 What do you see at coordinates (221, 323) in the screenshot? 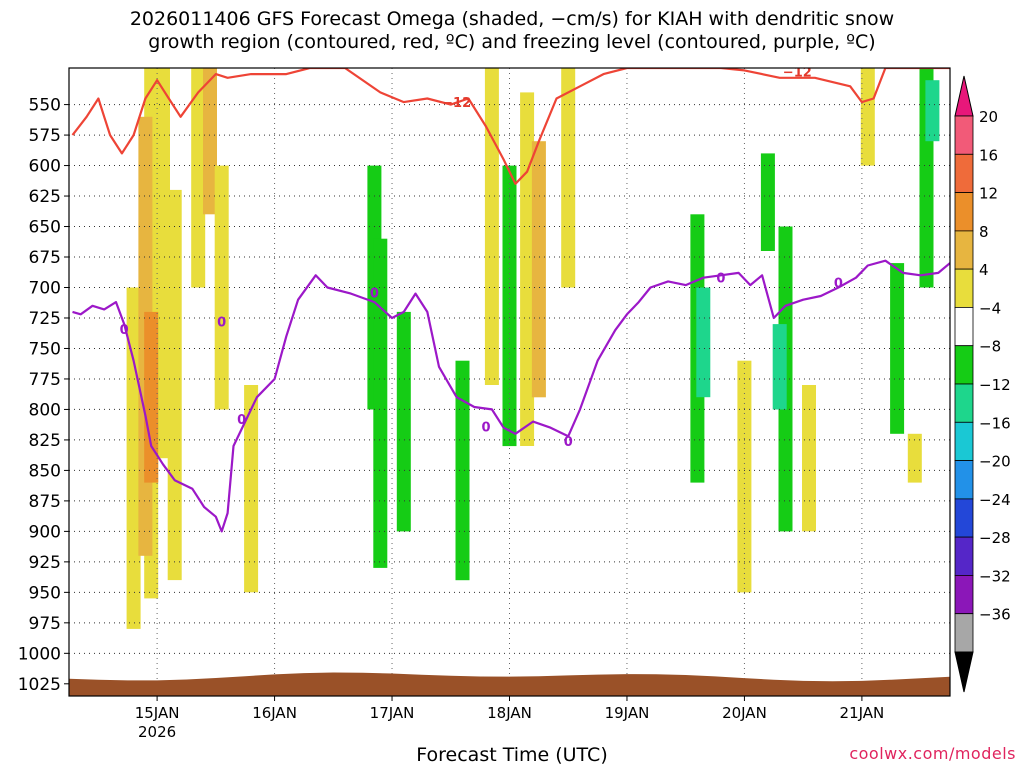
I see `freezing-contour-label-1: 0` at bounding box center [221, 323].